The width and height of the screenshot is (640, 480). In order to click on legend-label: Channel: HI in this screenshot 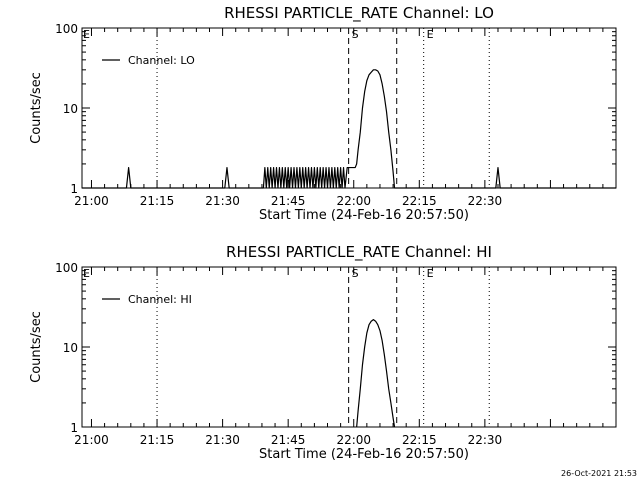, I will do `click(160, 299)`.